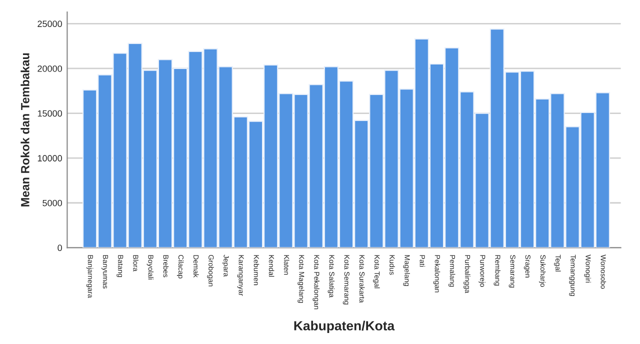  I want to click on y-axis-title: Mean Rokok dan Tembakau, so click(25, 129).